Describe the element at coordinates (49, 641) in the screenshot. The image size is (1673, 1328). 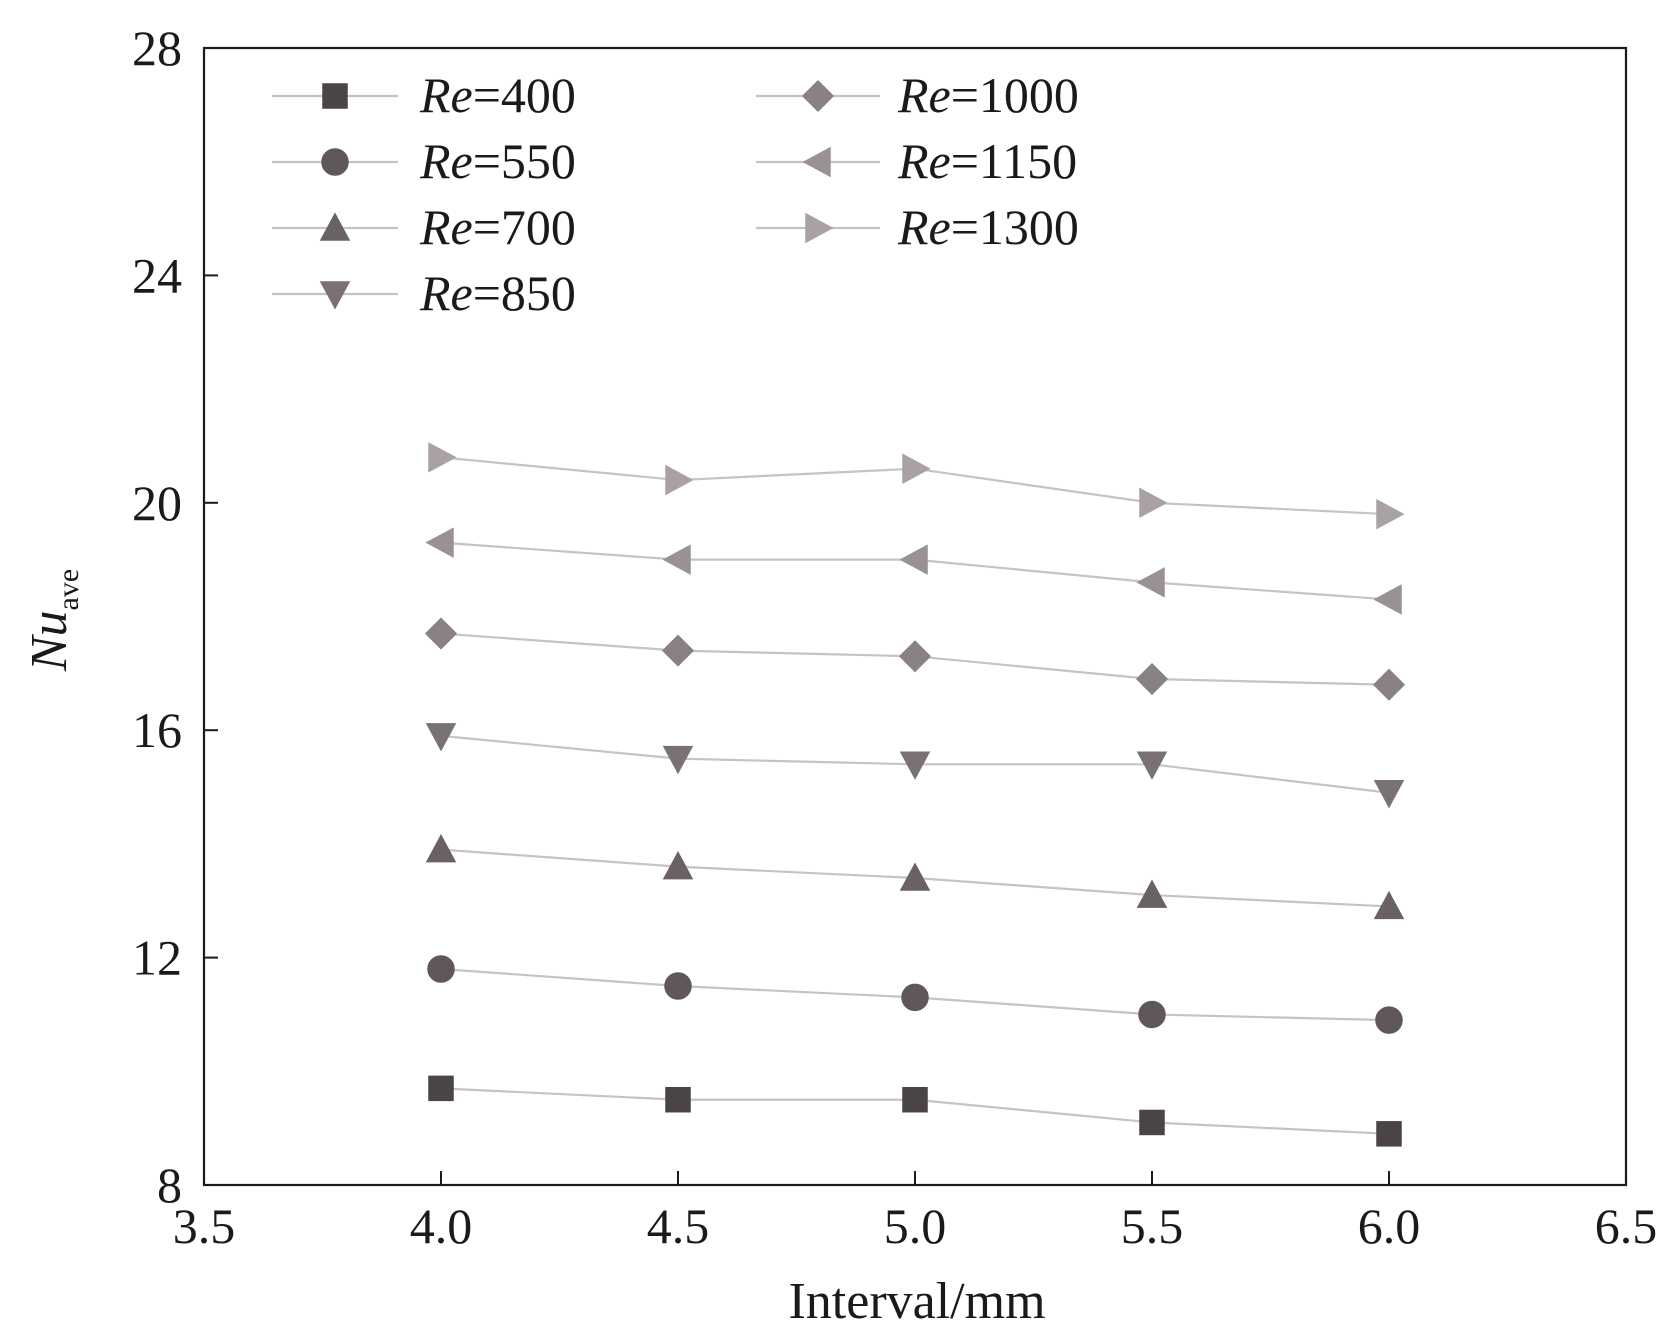
I see `y-axis-title-main: Nu` at that location.